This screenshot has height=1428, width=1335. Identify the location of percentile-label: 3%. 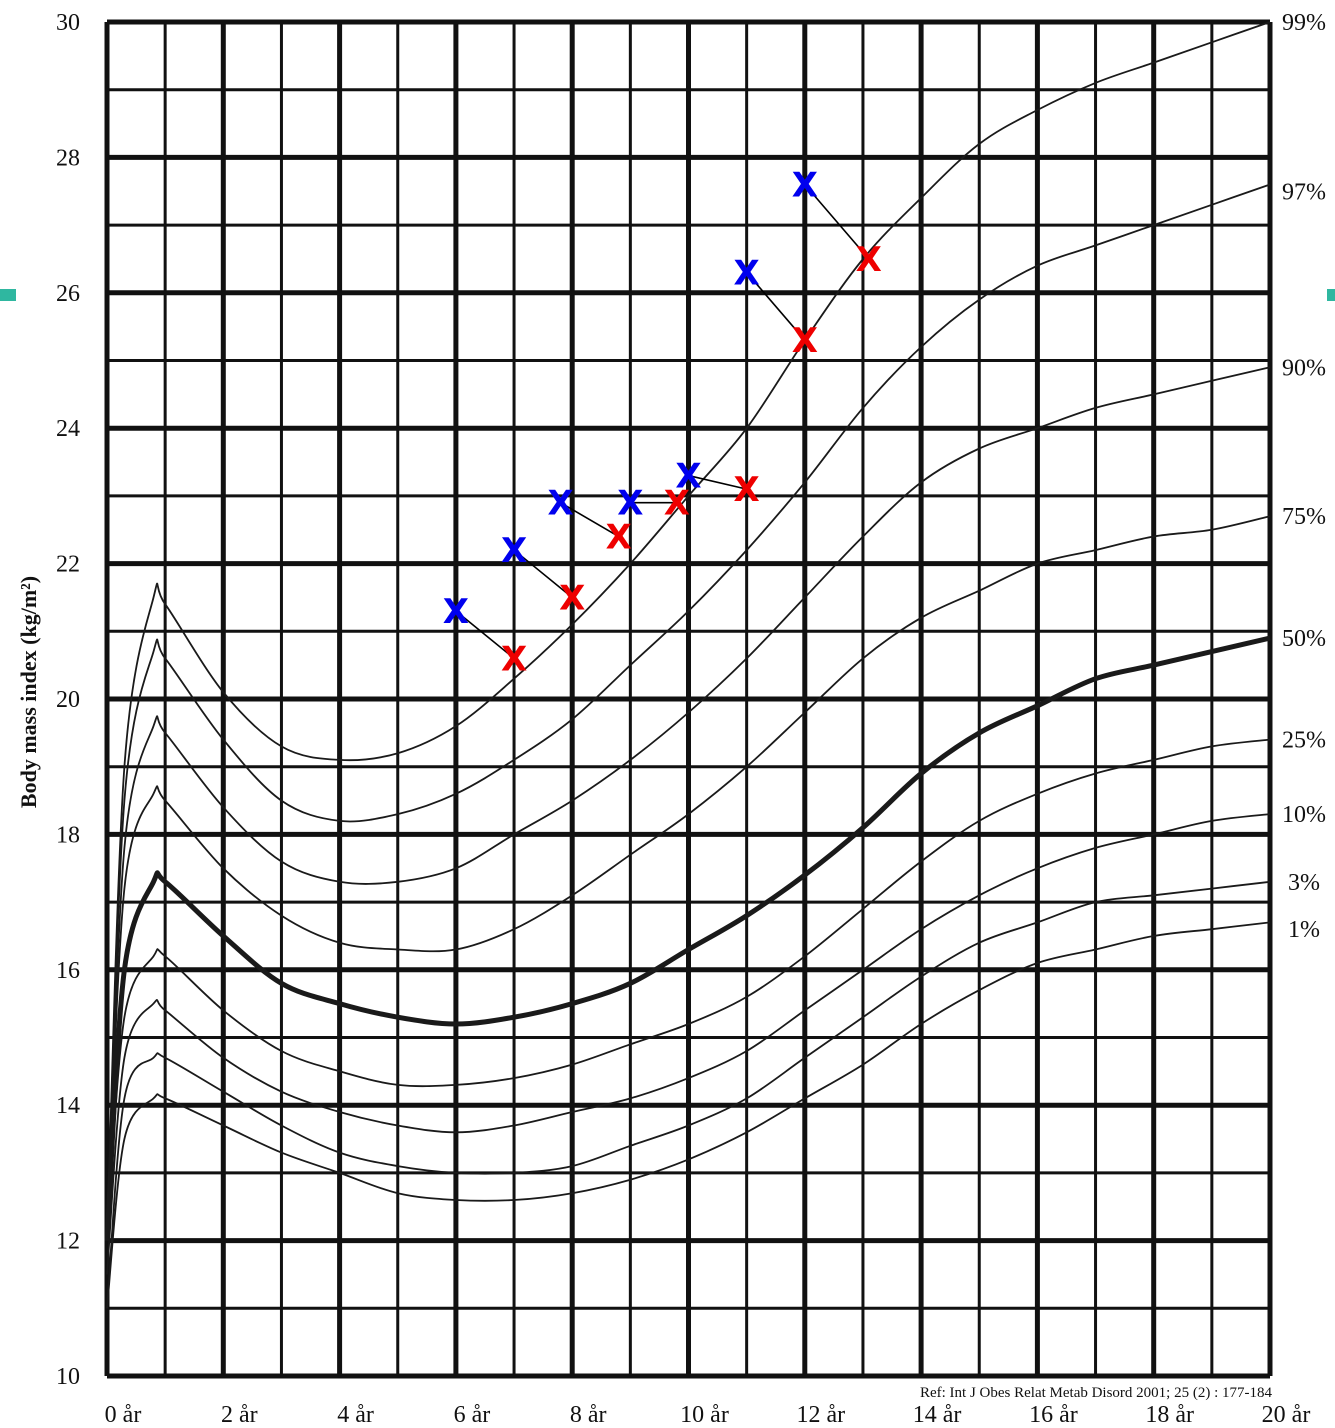
(1304, 883).